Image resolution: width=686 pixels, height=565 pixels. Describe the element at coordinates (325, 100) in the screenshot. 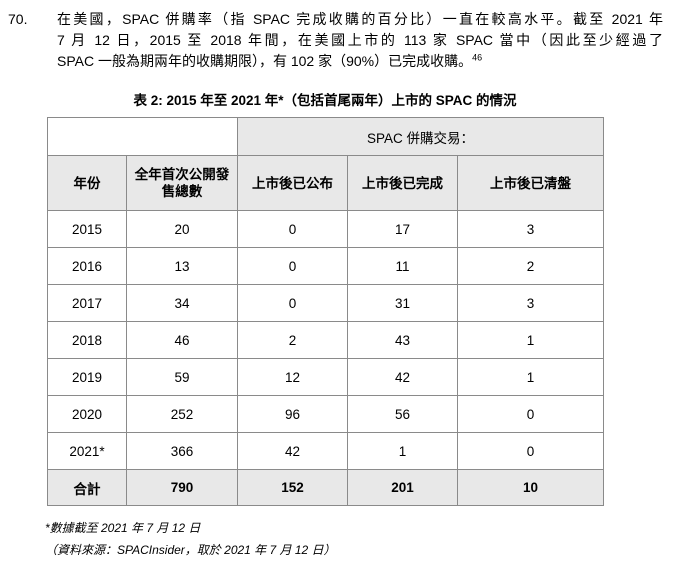

I see `table-title: 表 2: 2015 年至 2021 年*（包括首尾兩年）上市的 SPAC 的情況` at that location.